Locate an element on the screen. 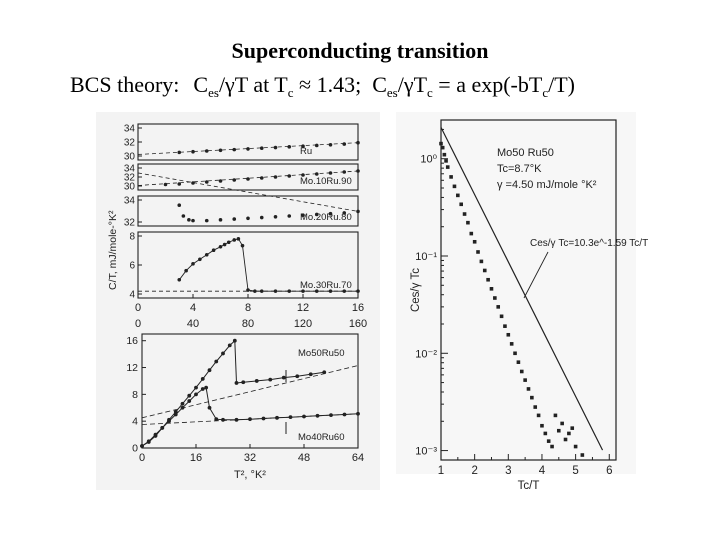  lb-xtick-label: 16 is located at coordinates (196, 458).